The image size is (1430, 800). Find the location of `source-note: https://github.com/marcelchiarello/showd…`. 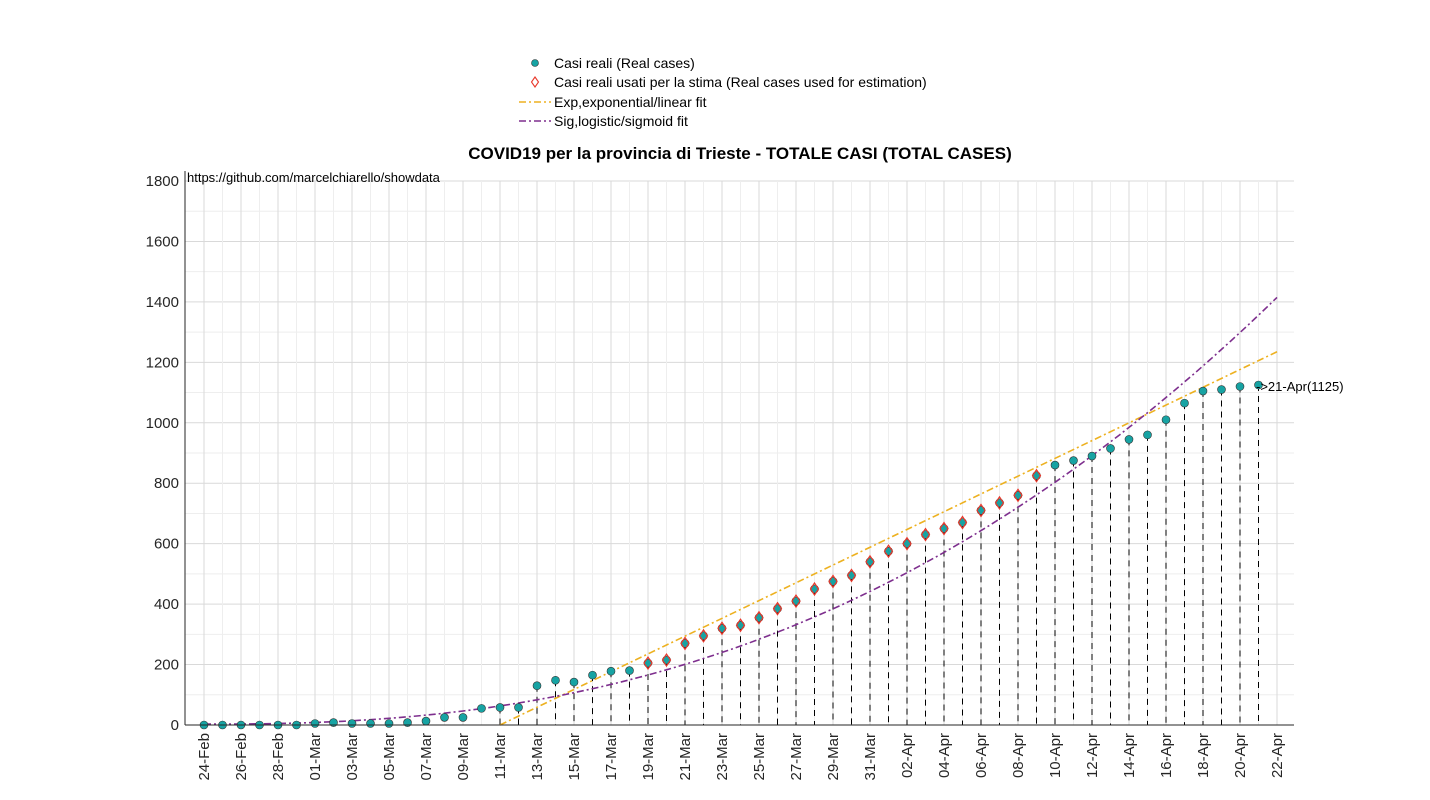

source-note: https://github.com/marcelchiarello/showd… is located at coordinates (314, 177).